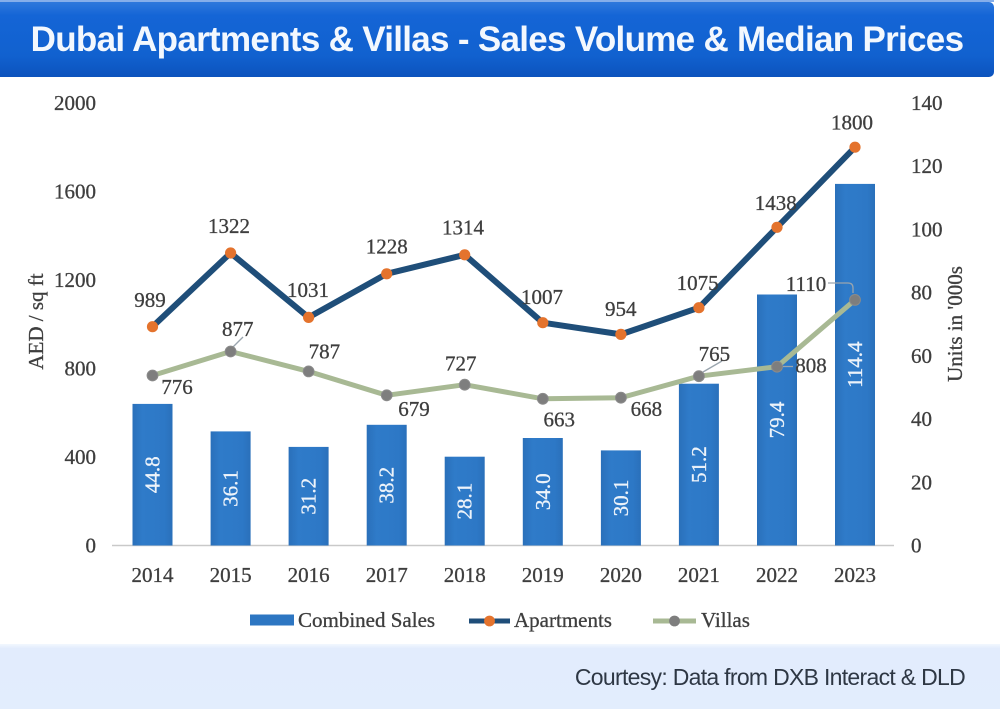 Image resolution: width=1000 pixels, height=709 pixels. What do you see at coordinates (461, 364) in the screenshot?
I see `svg-text: 727` at bounding box center [461, 364].